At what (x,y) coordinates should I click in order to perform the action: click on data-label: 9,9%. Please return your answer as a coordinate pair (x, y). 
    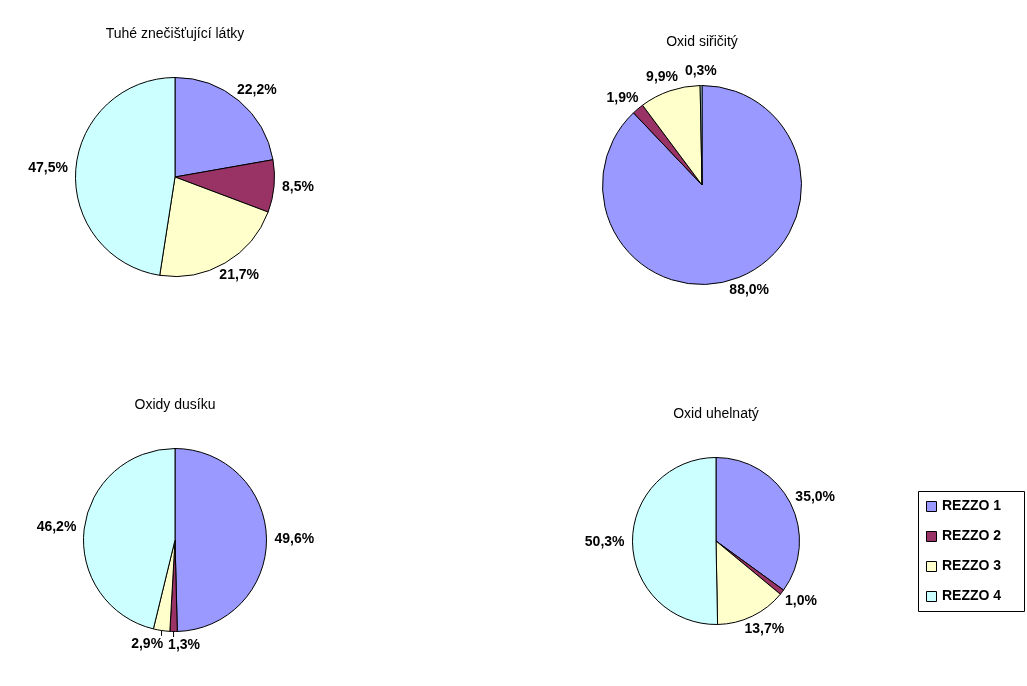
    Looking at the image, I should click on (662, 76).